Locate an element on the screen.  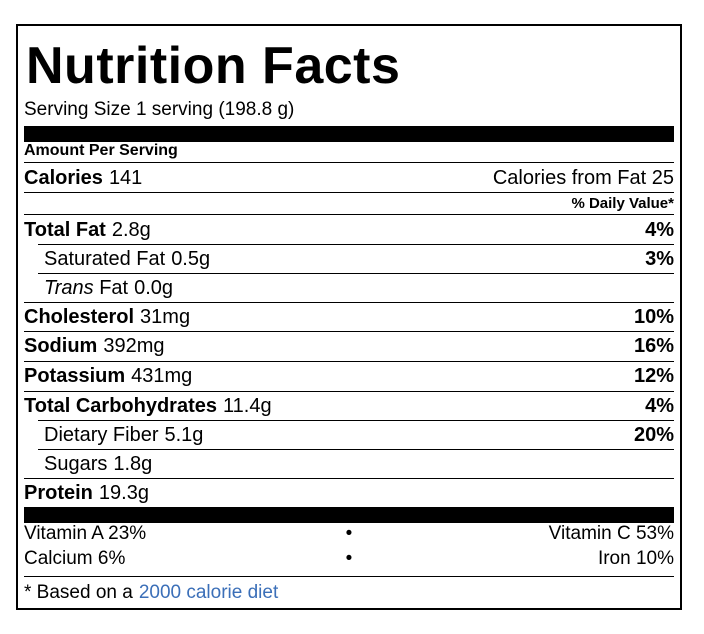
nutrient-amount: 1.8g is located at coordinates (133, 463).